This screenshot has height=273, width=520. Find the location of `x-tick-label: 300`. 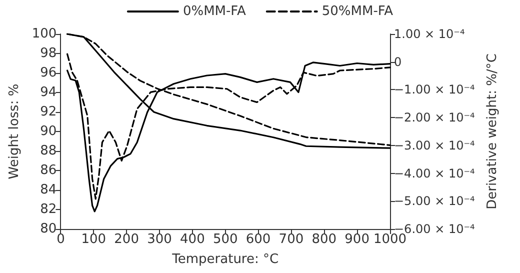

x-tick-label: 300 is located at coordinates (159, 239).